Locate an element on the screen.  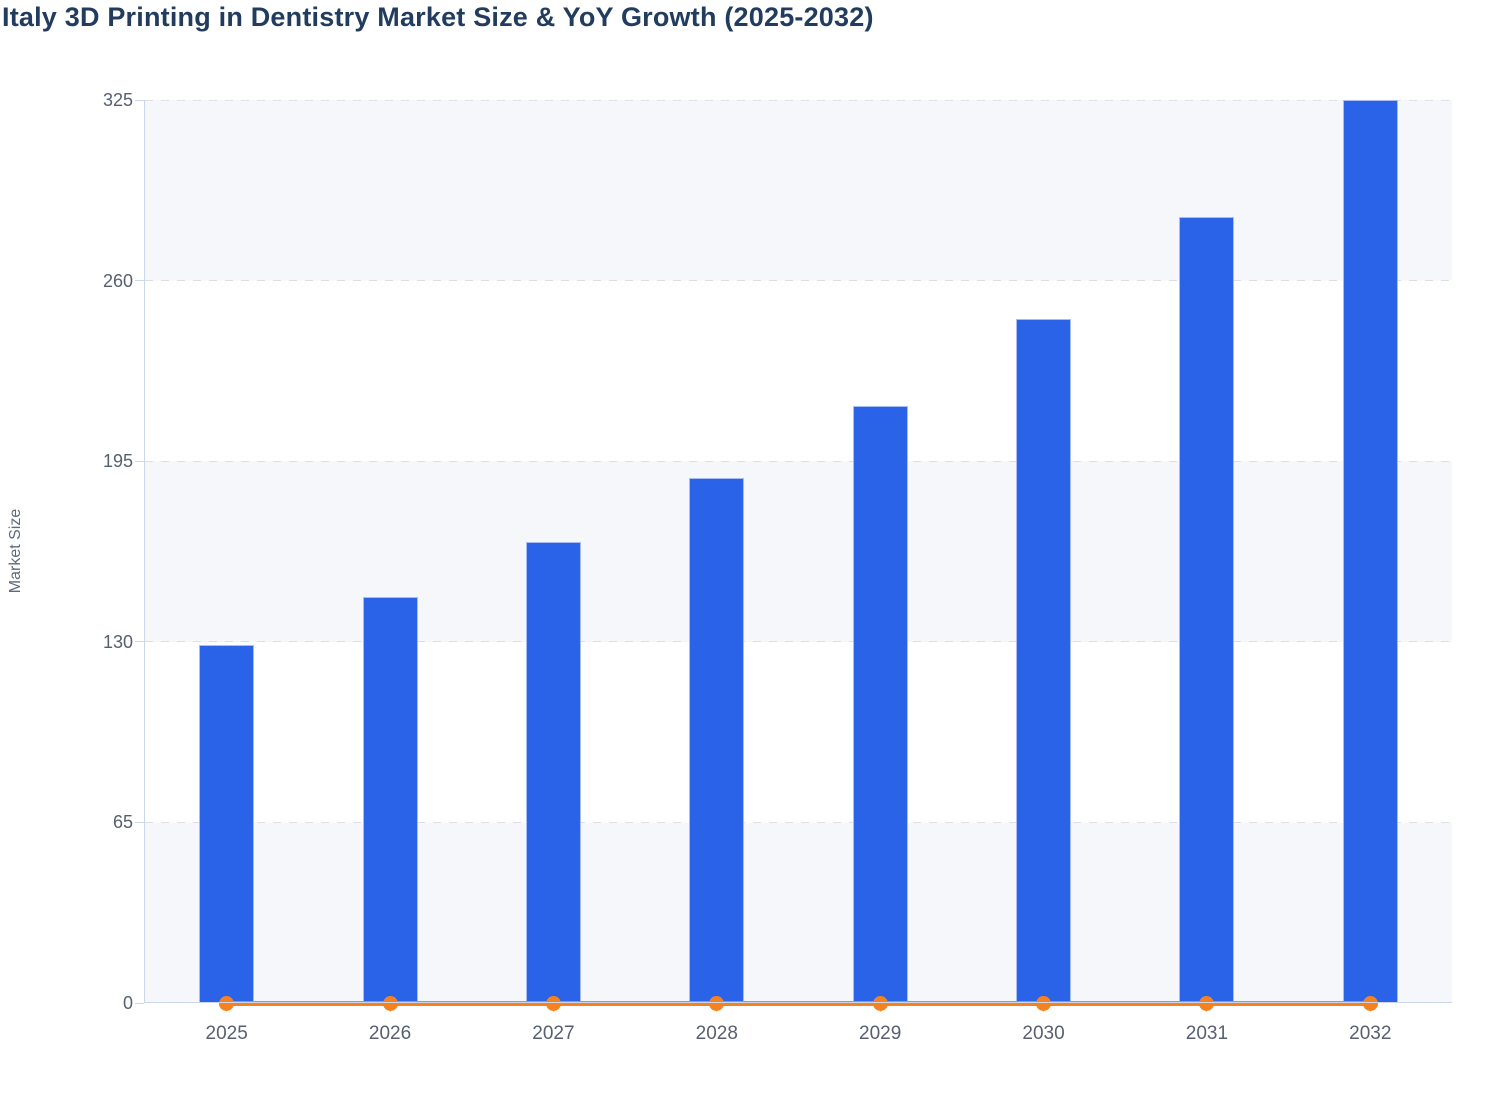
y-axis-title: Market Size is located at coordinates (15, 551).